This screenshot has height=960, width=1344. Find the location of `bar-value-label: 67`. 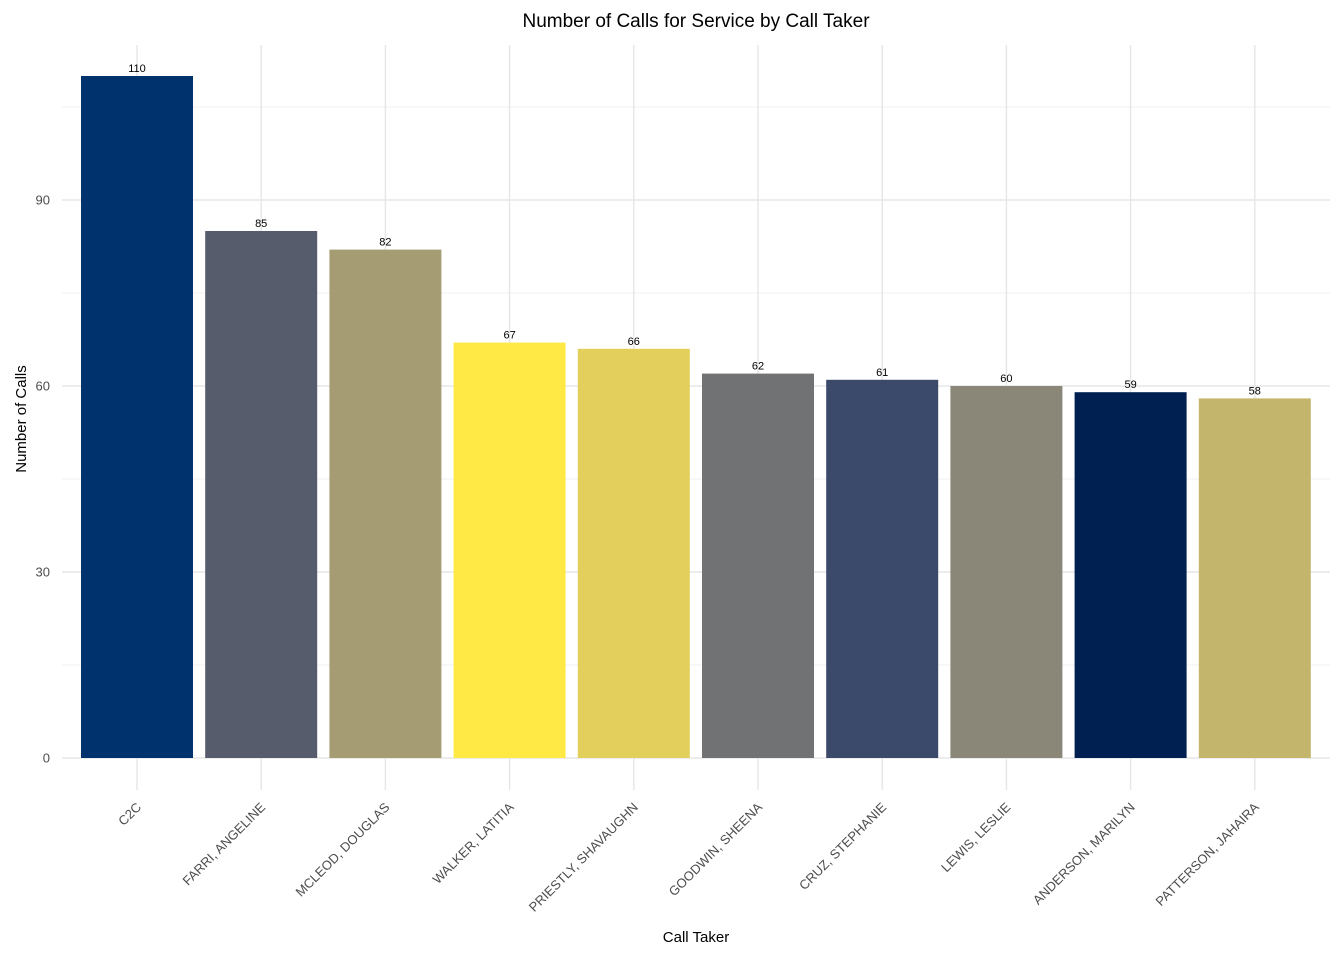

bar-value-label: 67 is located at coordinates (509, 336).